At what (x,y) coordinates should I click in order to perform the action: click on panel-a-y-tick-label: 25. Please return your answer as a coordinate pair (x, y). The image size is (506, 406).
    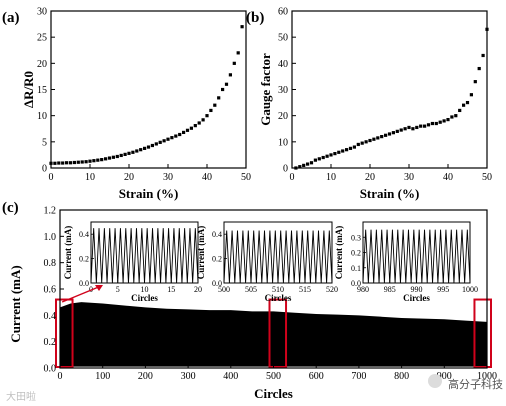
    Looking at the image, I should click on (42, 38).